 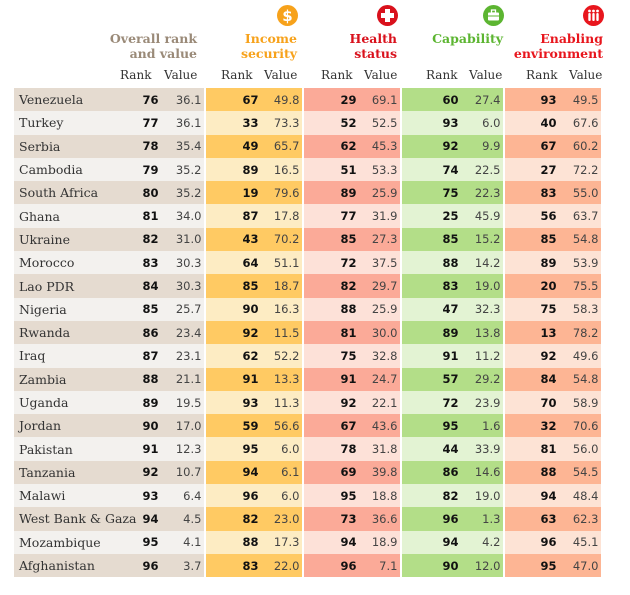 What do you see at coordinates (531, 146) in the screenshot?
I see `enabling-rank: 67` at bounding box center [531, 146].